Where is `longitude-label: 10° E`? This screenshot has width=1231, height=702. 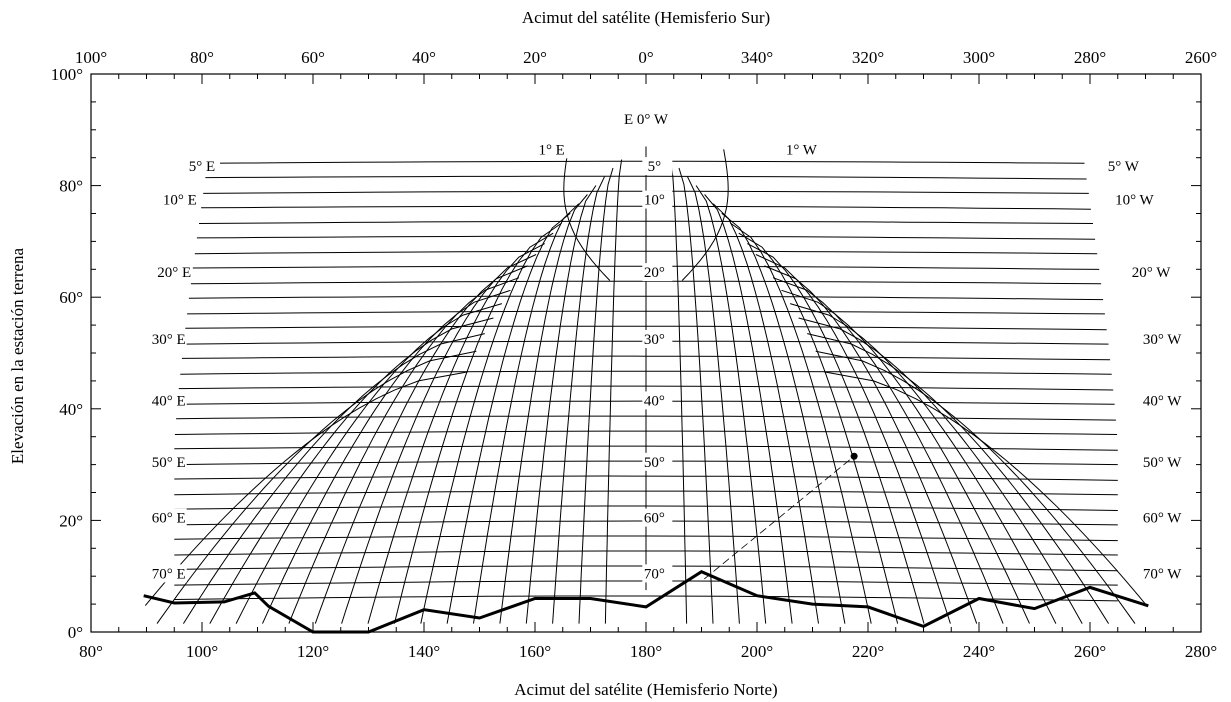
longitude-label: 10° E is located at coordinates (180, 201).